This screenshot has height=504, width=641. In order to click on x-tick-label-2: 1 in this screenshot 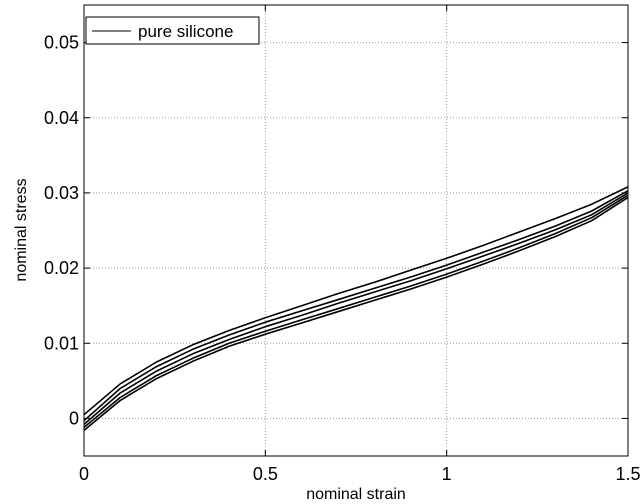, I will do `click(447, 474)`.